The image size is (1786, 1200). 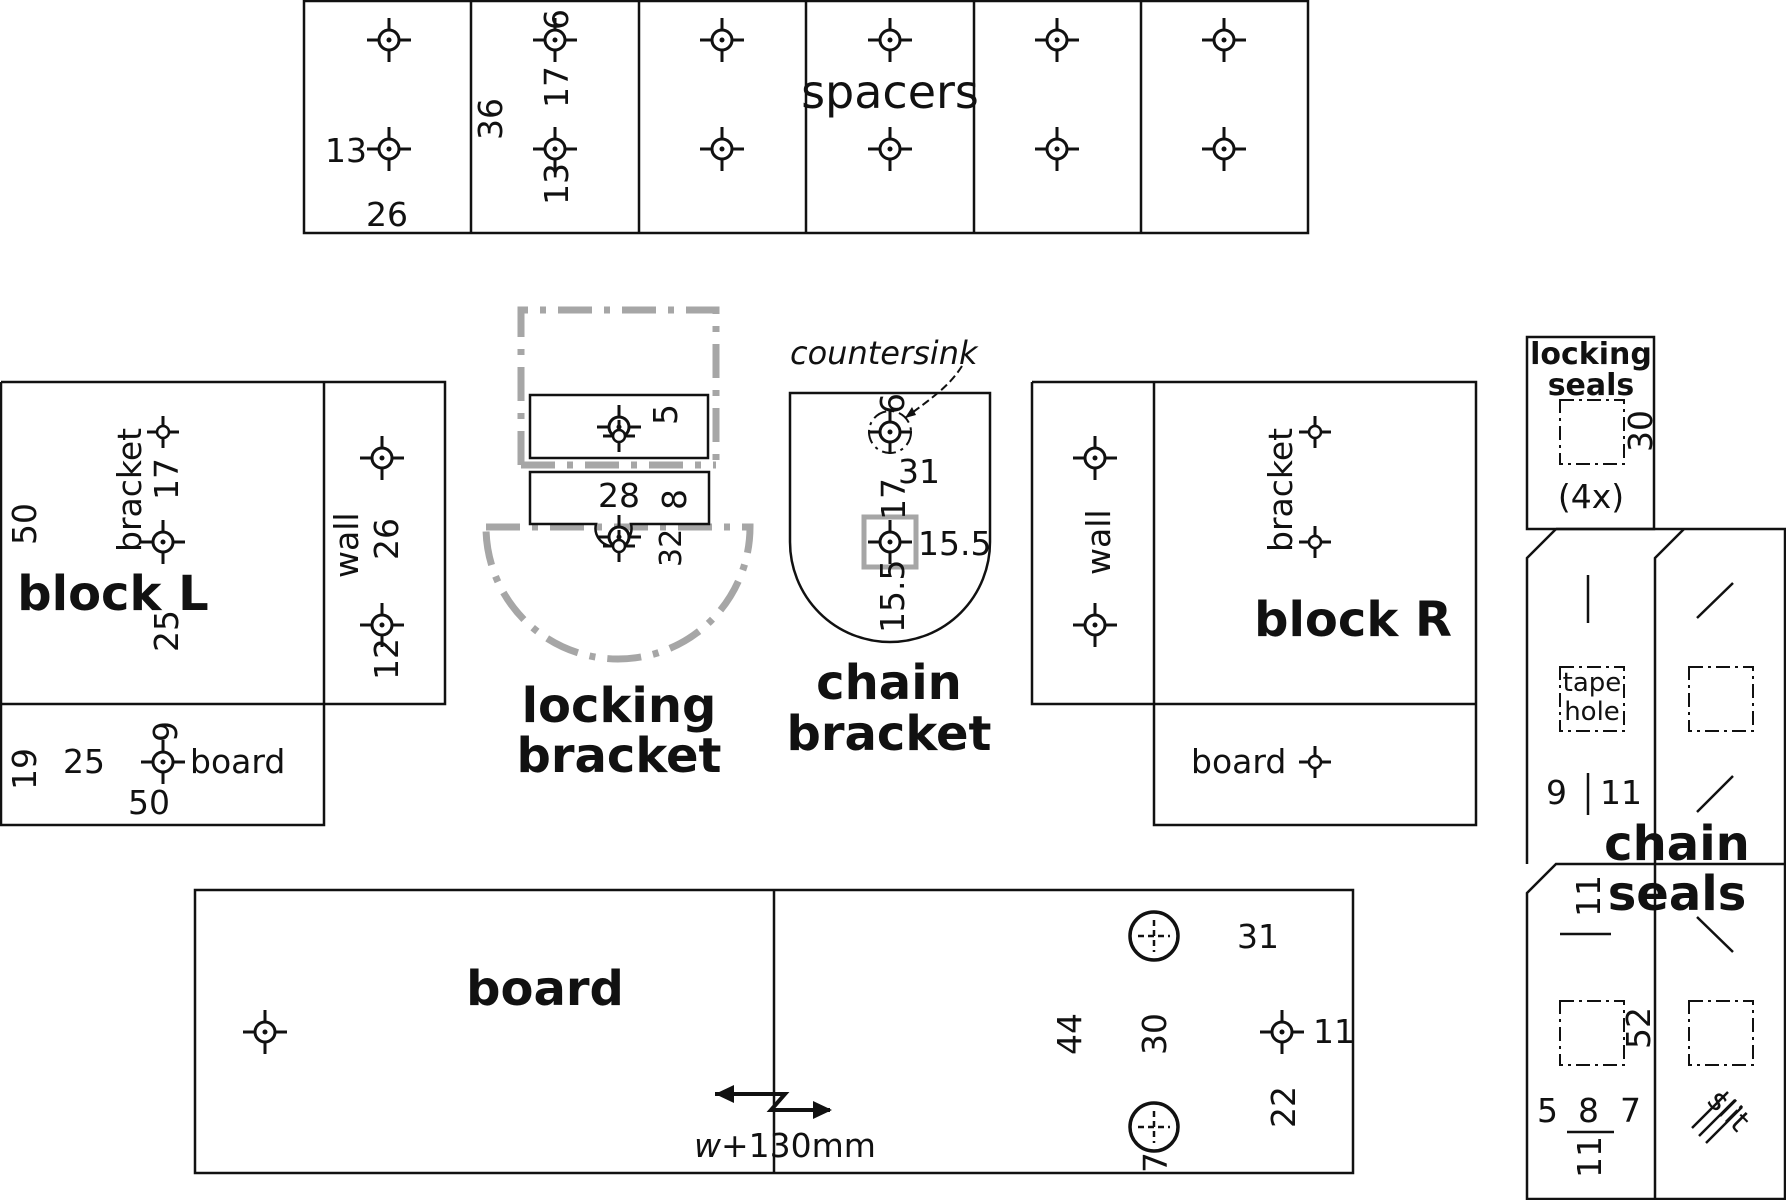 What do you see at coordinates (618, 385) in the screenshot?
I see `locking-bracket-guide-box` at bounding box center [618, 385].